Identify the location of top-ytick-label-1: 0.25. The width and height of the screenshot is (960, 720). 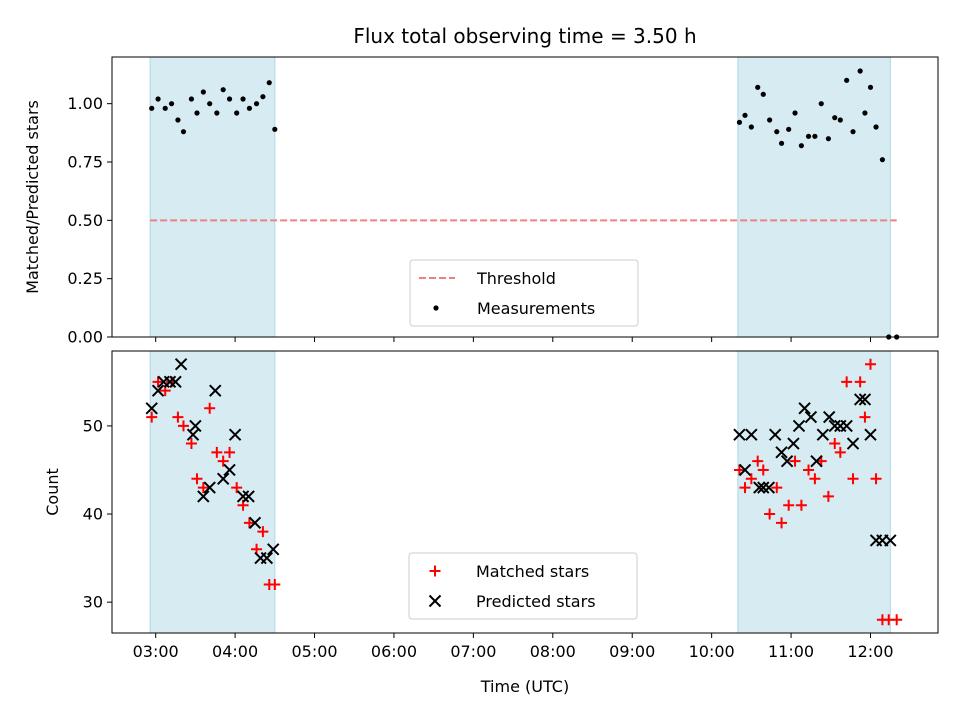
(85, 278).